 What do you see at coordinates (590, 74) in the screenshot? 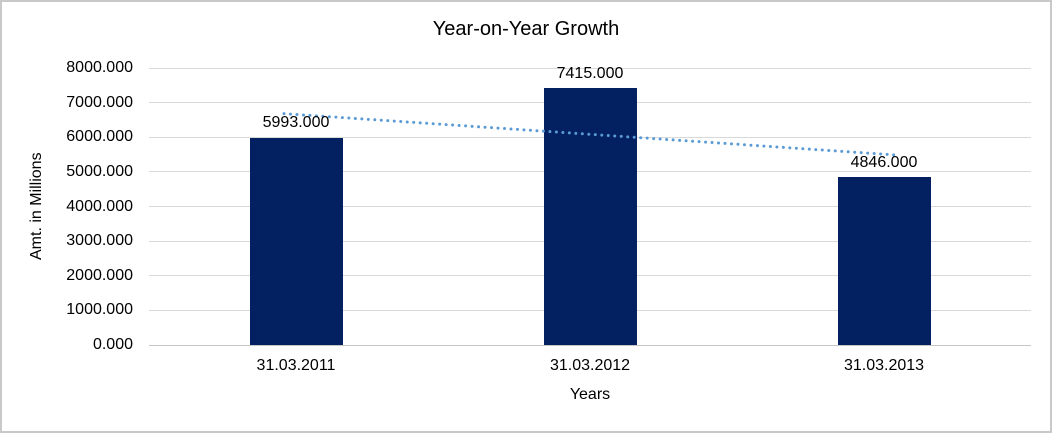
I see `bar-value-label: 7415.000` at bounding box center [590, 74].